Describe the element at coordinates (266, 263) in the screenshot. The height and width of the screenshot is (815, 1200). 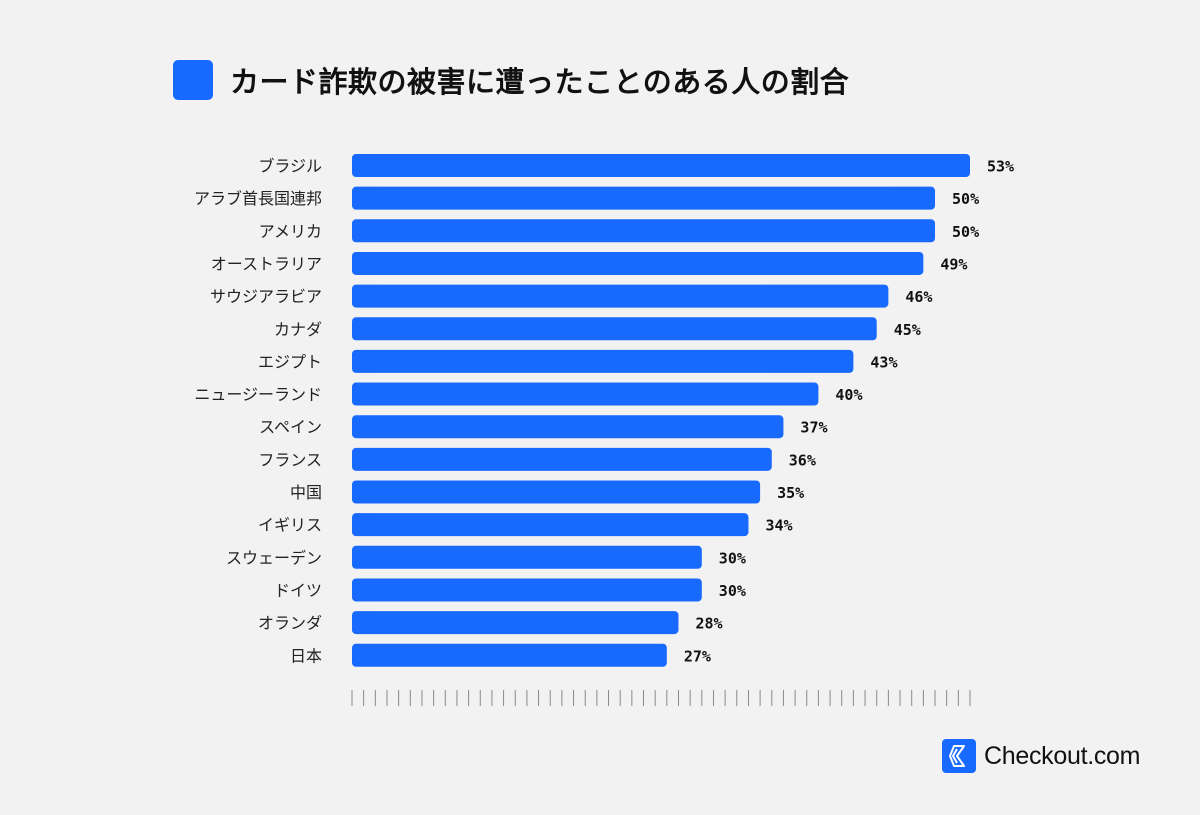
I see `category-label: オーストラリア` at that location.